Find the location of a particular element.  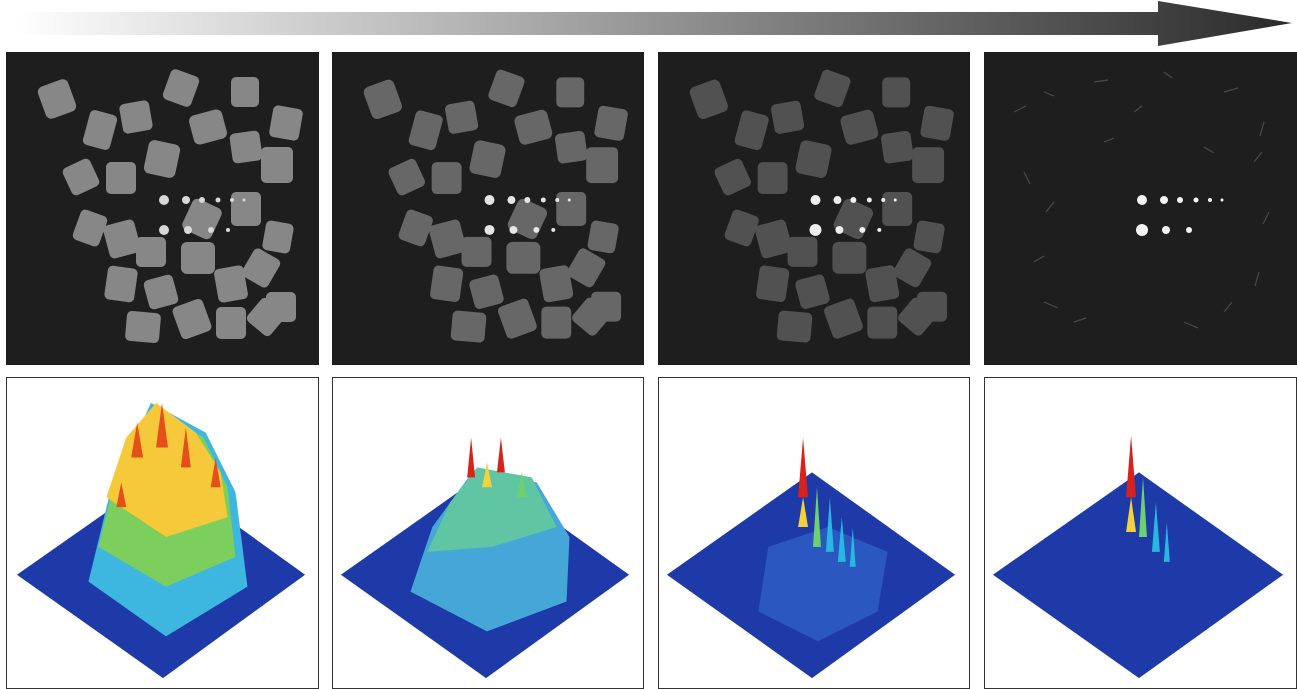

arrow-shaft-and-head is located at coordinates (653, 23).